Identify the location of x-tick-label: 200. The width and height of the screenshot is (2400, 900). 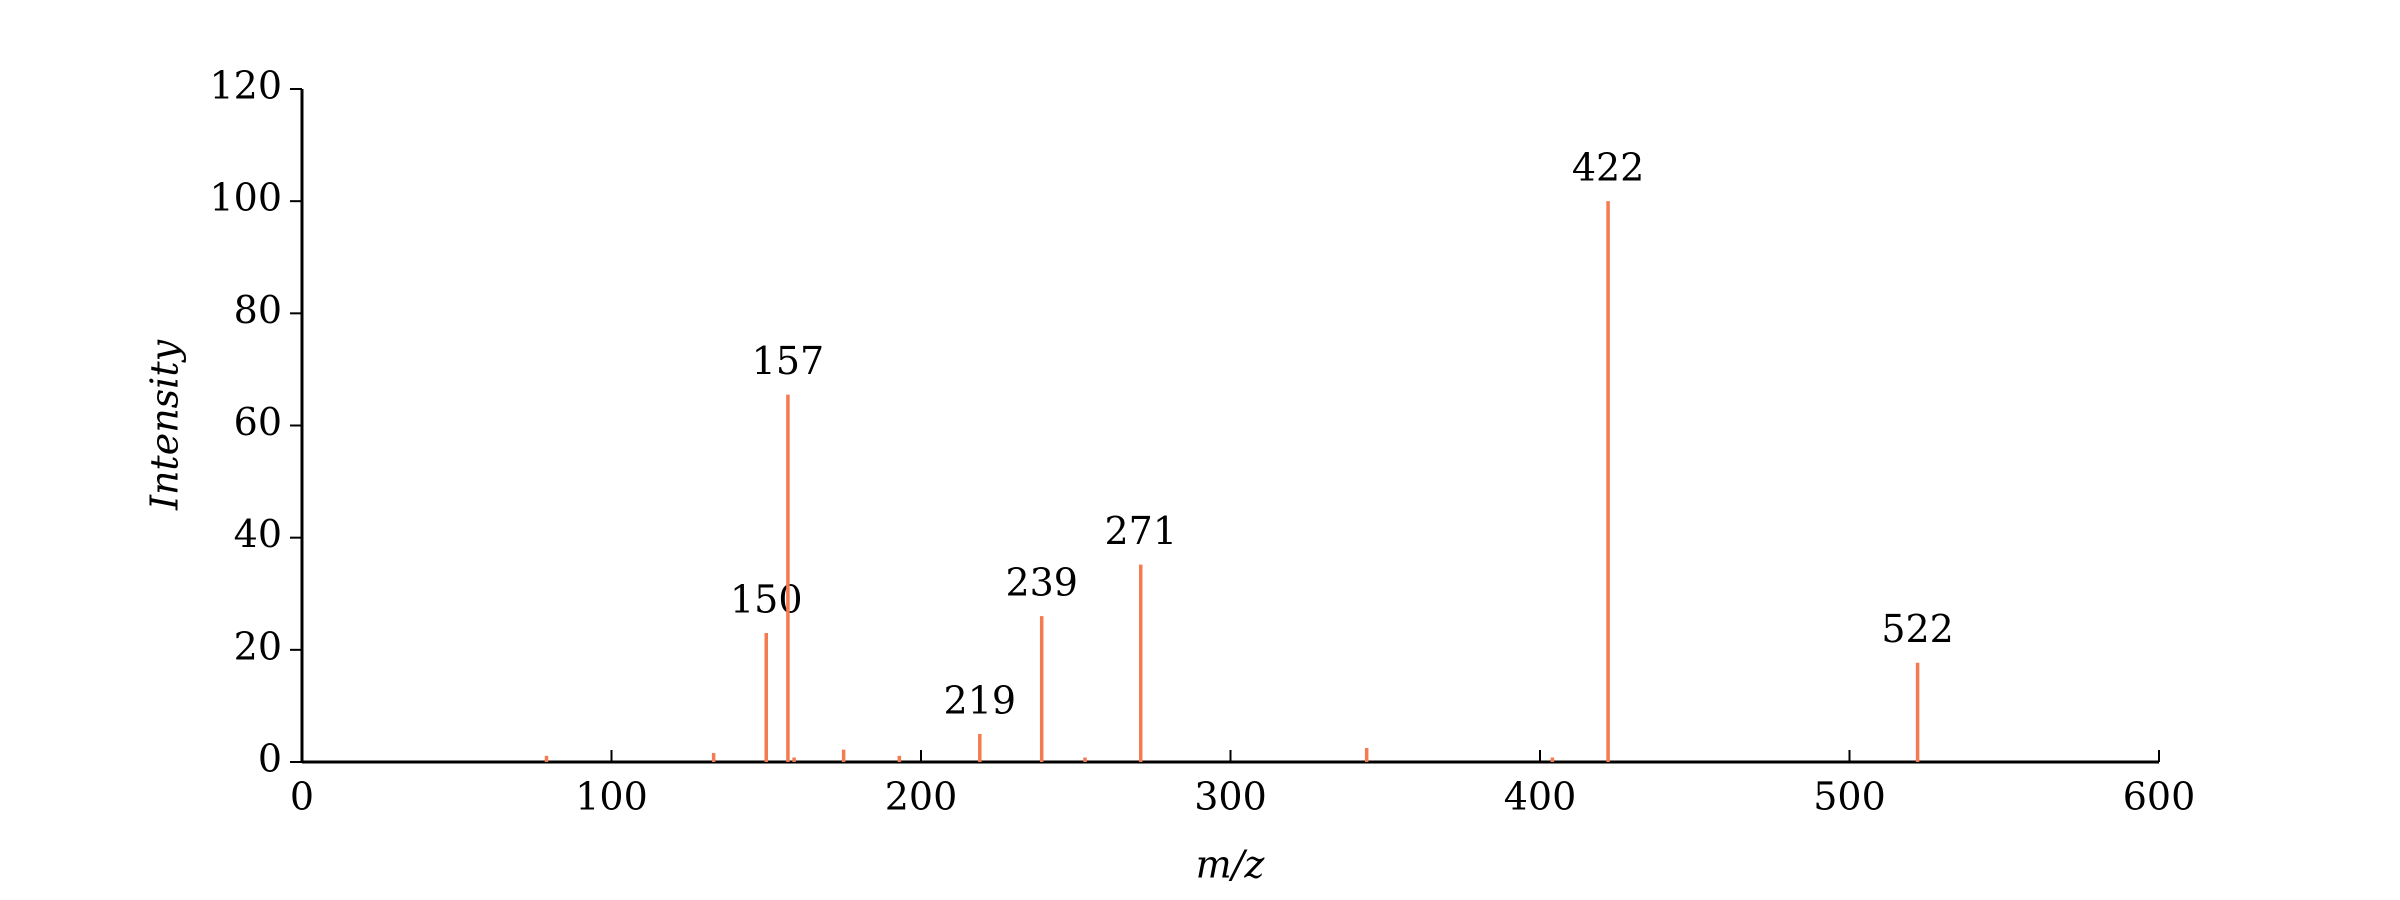
(921, 797).